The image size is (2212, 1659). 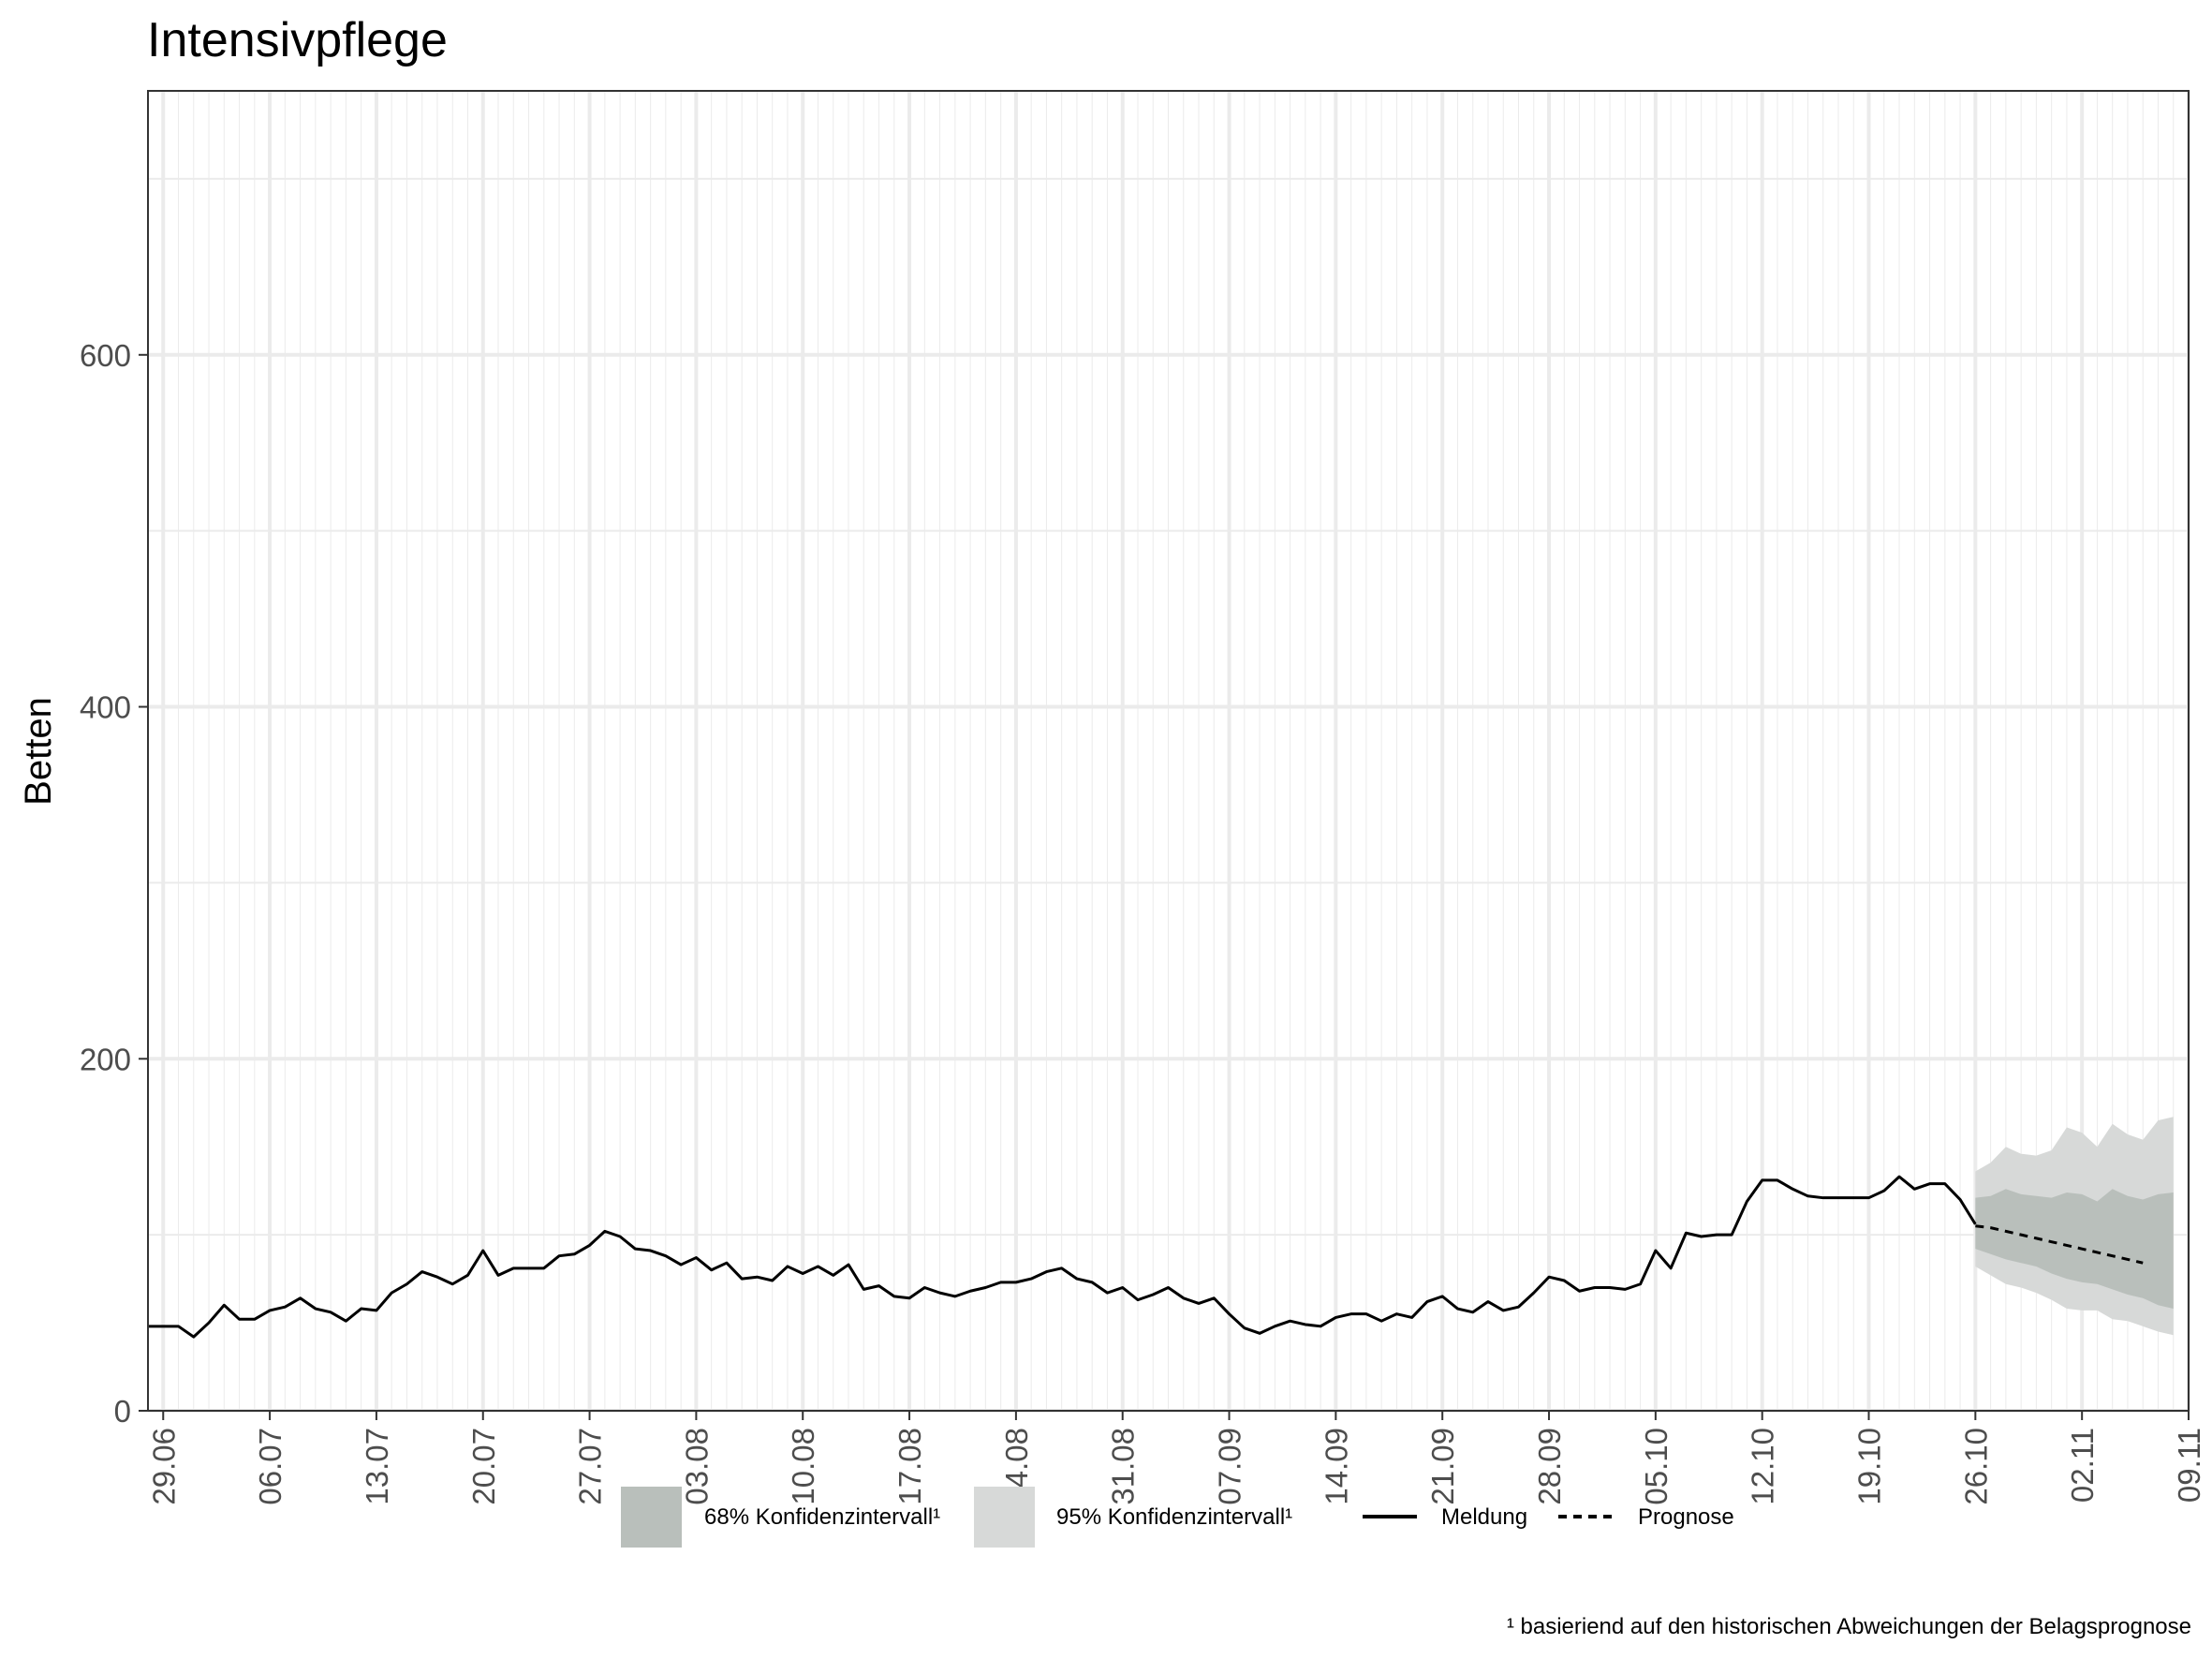 I want to click on ci68-band, so click(x=2074, y=1249).